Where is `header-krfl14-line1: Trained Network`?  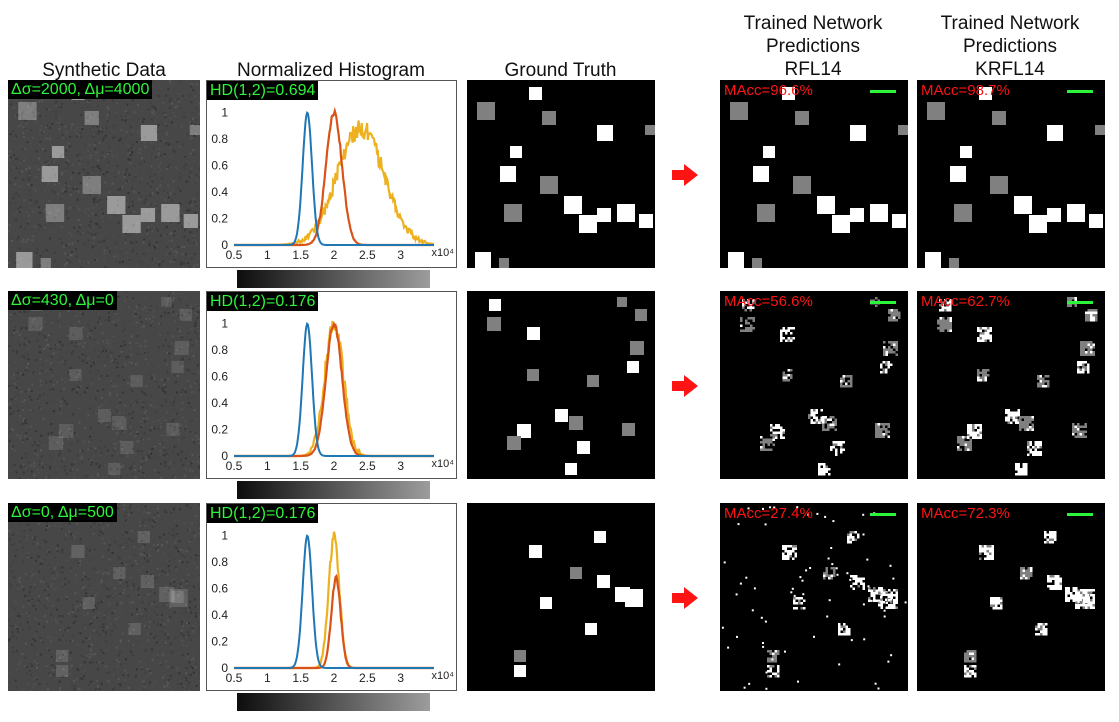
header-krfl14-line1: Trained Network is located at coordinates (1010, 23).